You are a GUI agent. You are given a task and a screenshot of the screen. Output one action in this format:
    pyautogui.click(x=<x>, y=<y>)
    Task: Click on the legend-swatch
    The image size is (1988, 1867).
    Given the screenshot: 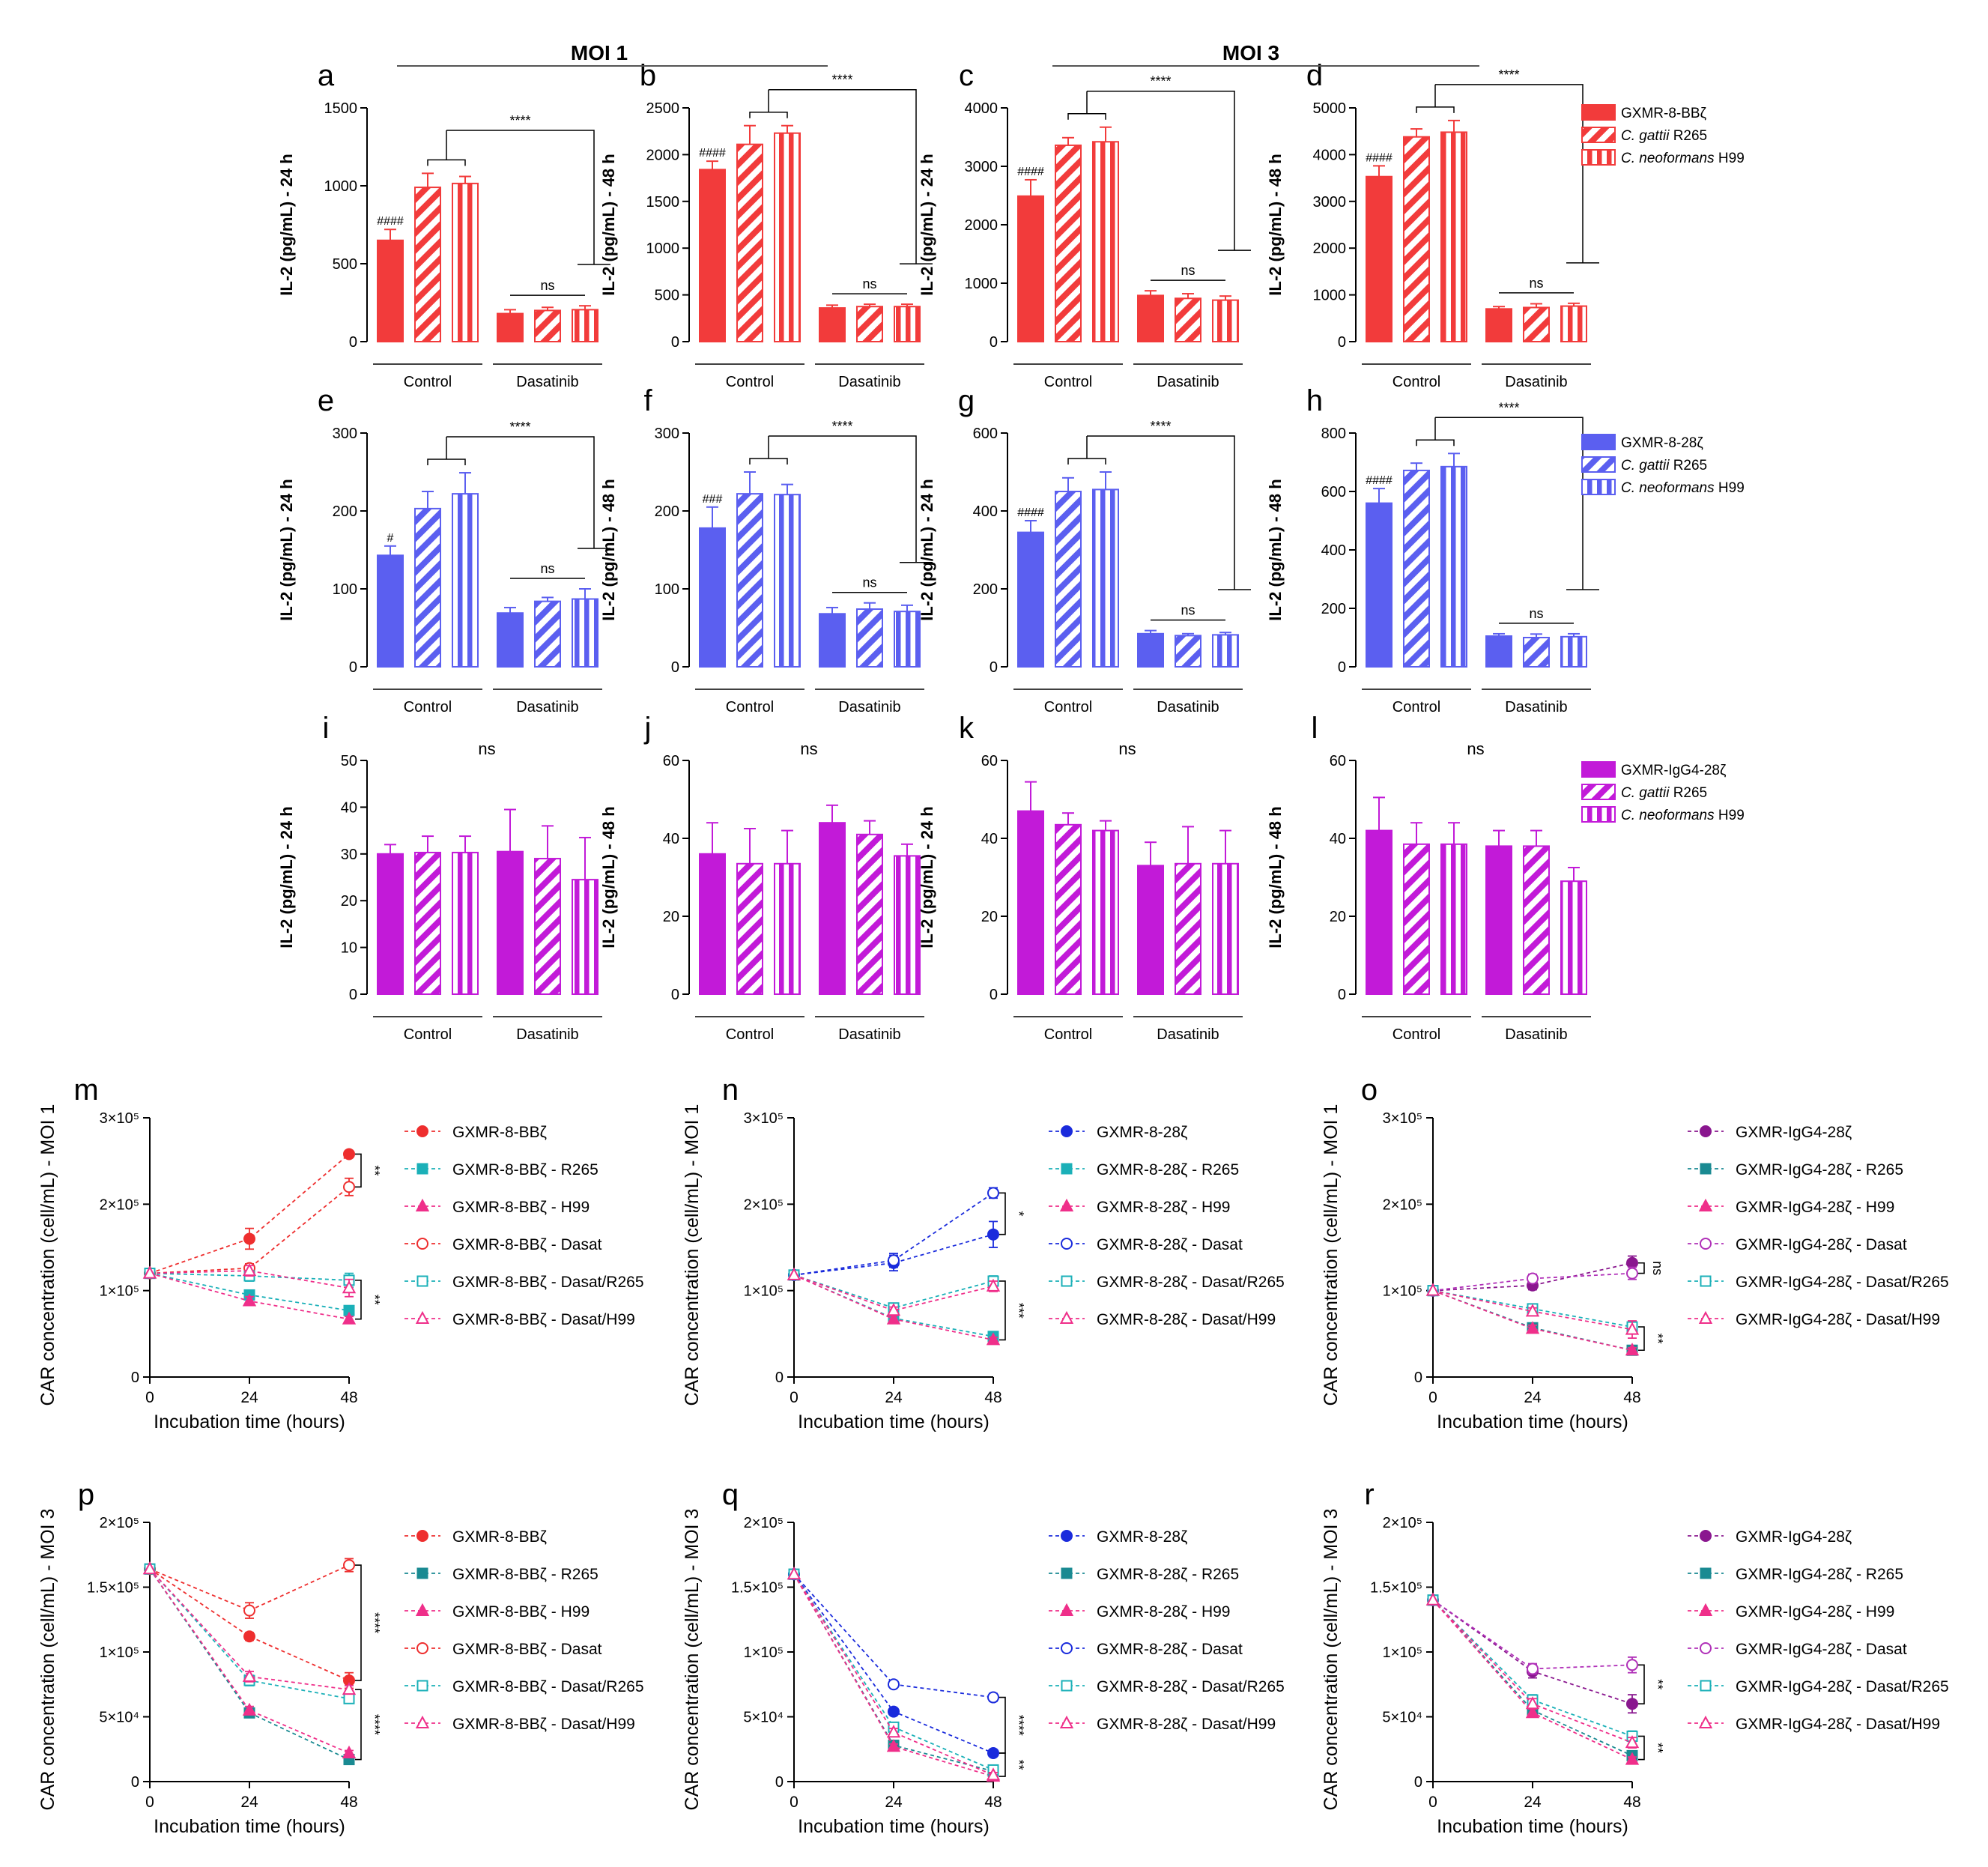 What is the action you would take?
    pyautogui.click(x=1598, y=442)
    